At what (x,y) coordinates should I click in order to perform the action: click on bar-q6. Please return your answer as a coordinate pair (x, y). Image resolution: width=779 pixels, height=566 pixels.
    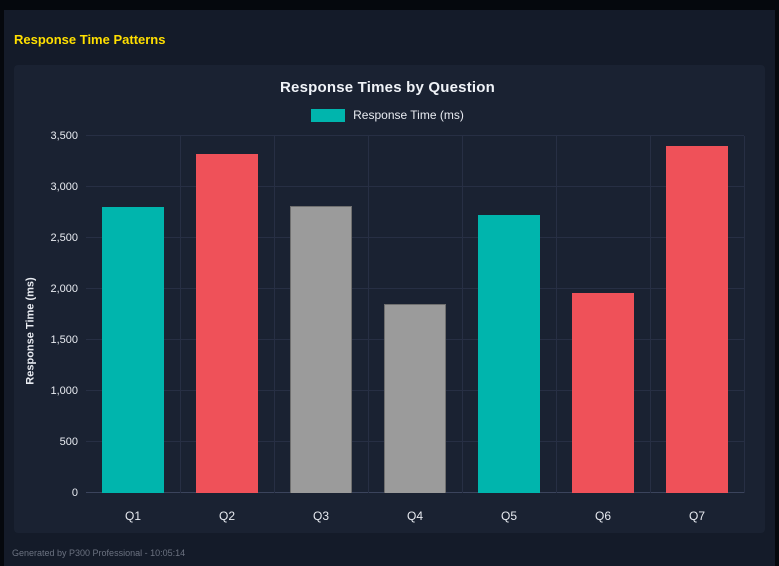
    Looking at the image, I should click on (602, 393).